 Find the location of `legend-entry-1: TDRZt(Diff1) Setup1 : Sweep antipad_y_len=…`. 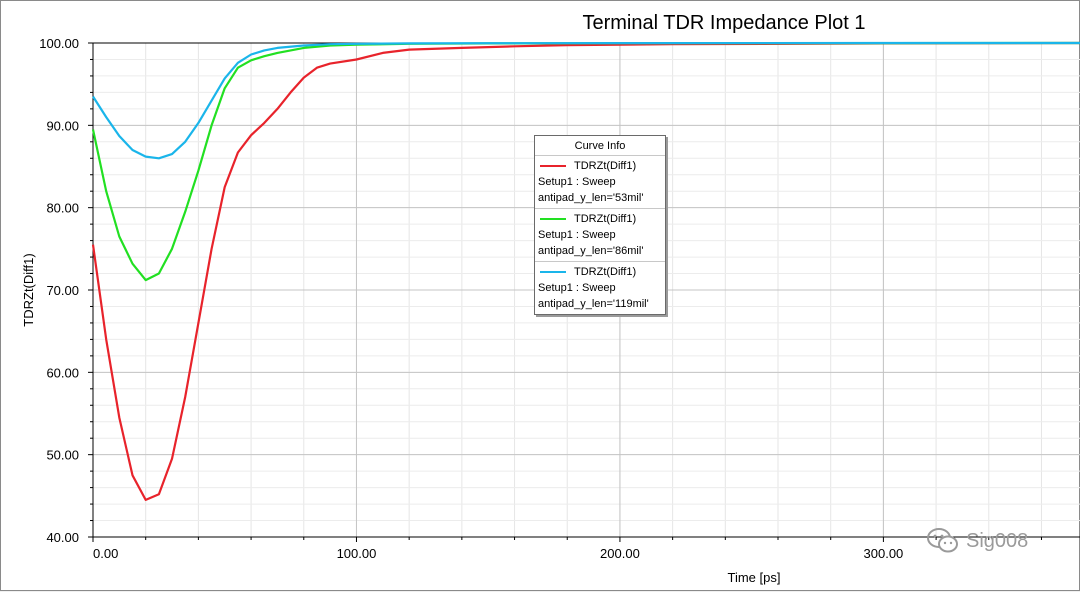

legend-entry-1: TDRZt(Diff1) Setup1 : Sweep antipad_y_len=… is located at coordinates (600, 182).